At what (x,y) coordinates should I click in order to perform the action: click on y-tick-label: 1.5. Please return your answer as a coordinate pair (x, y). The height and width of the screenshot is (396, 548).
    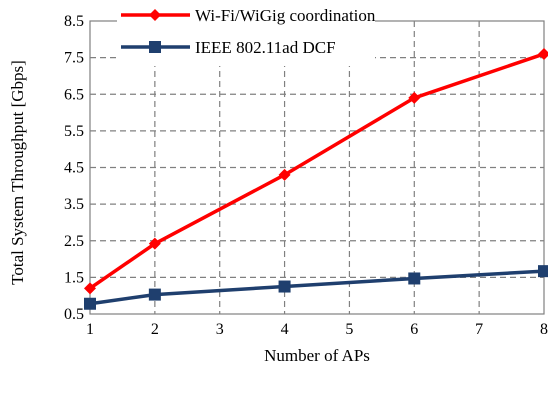
    Looking at the image, I should click on (74, 277).